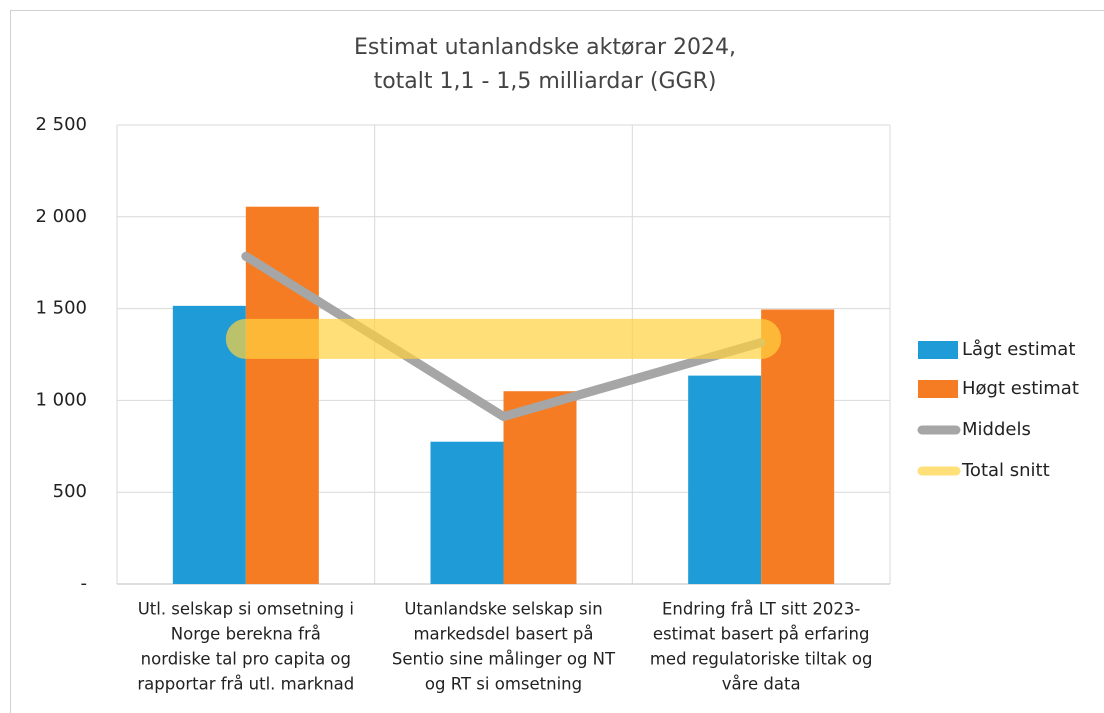 Image resolution: width=1104 pixels, height=713 pixels. What do you see at coordinates (545, 81) in the screenshot?
I see `chart-title: totalt 1,1 - 1,5 milliardar (GGR)` at bounding box center [545, 81].